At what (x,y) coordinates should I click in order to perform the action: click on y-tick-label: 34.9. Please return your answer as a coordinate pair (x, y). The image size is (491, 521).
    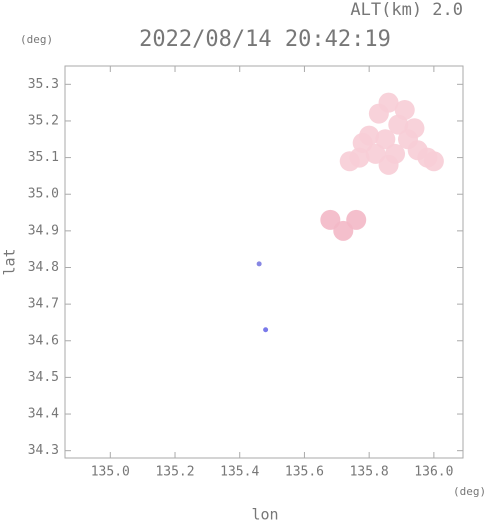
    Looking at the image, I should click on (43, 230).